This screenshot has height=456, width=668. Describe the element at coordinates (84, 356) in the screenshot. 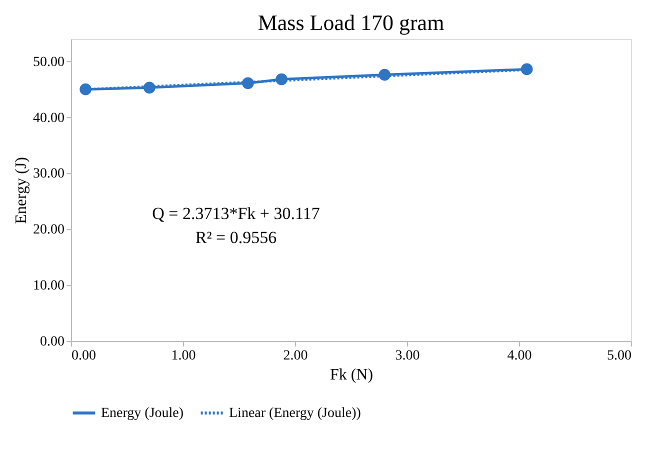

I see `x-tick-label: 0.00` at that location.